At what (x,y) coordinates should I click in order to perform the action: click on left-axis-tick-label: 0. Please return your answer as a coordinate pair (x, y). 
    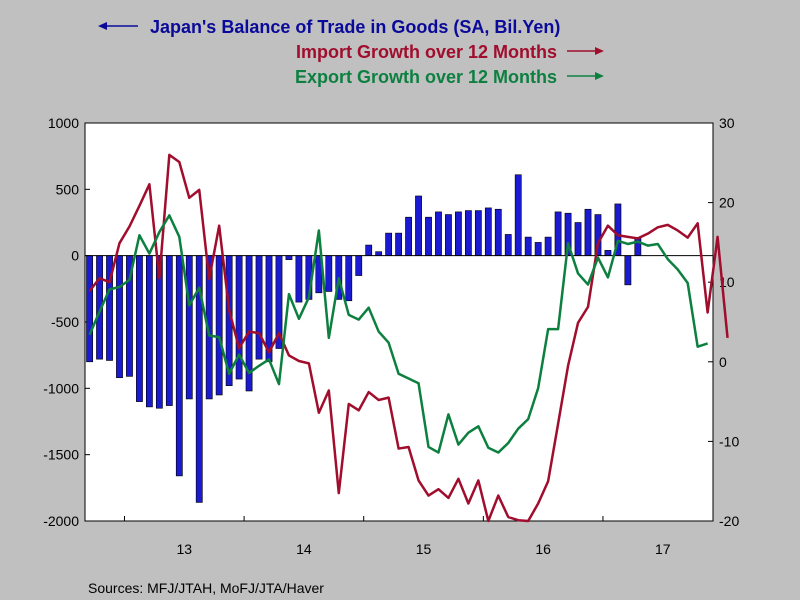
    Looking at the image, I should click on (75, 256).